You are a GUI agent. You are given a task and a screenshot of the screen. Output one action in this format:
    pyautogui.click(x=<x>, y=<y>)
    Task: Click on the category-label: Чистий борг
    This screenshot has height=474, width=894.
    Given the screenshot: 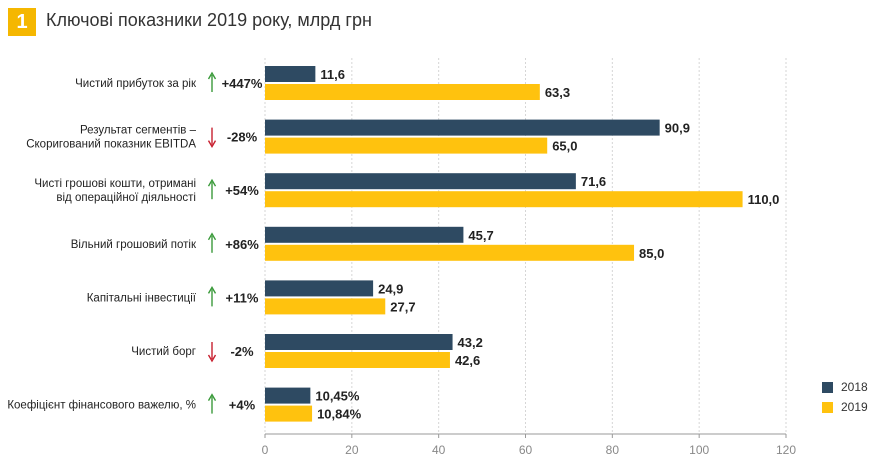 What is the action you would take?
    pyautogui.click(x=163, y=352)
    